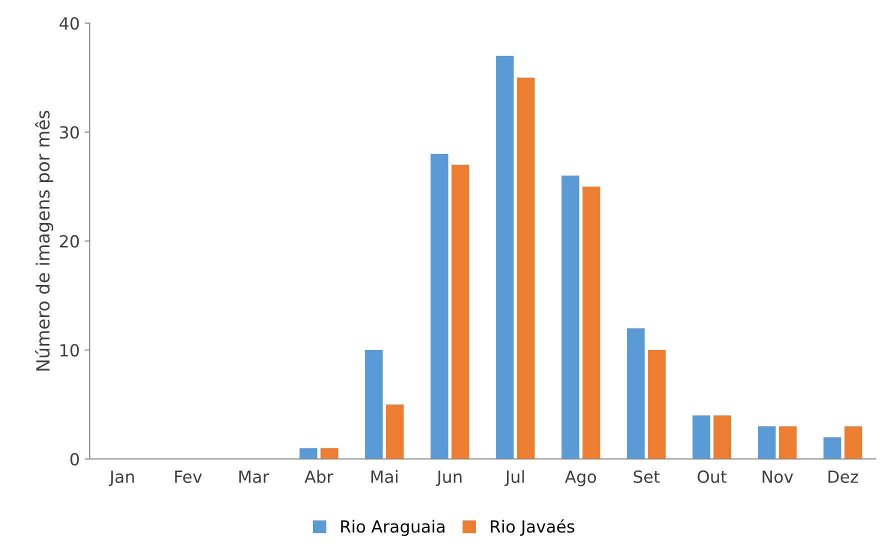 The image size is (888, 551). I want to click on y-tick-label: 10, so click(69, 350).